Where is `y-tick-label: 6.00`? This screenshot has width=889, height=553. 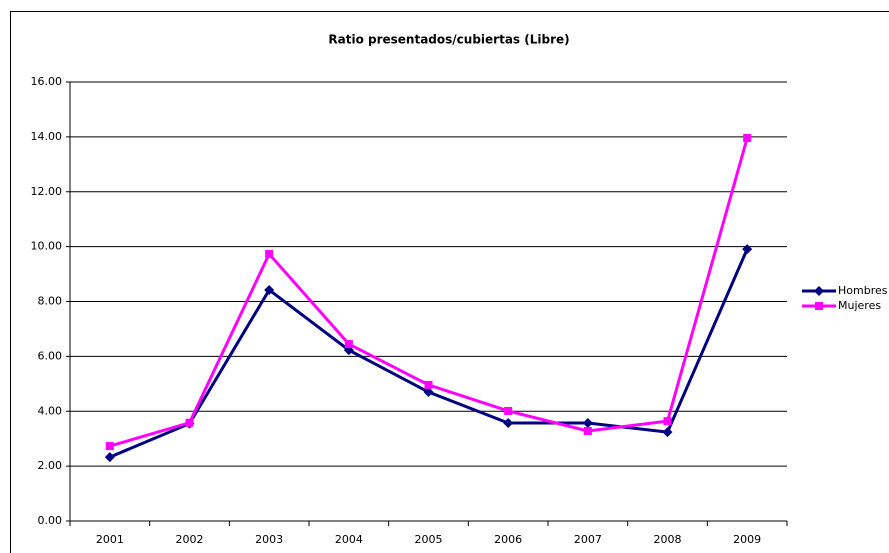
y-tick-label: 6.00 is located at coordinates (50, 355).